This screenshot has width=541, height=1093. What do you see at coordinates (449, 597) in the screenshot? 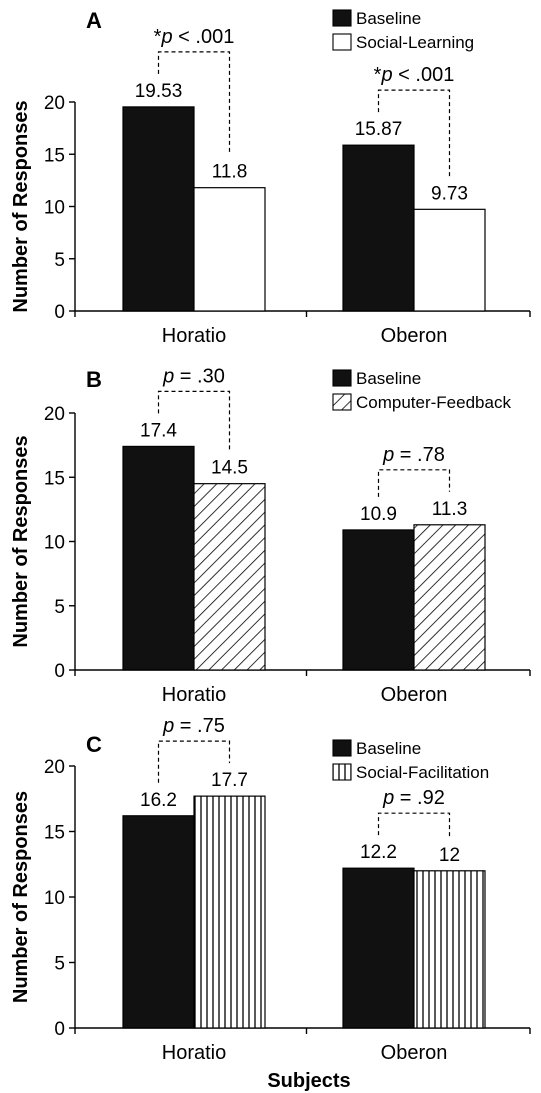
I see `bar-computer-feedback-oberon` at bounding box center [449, 597].